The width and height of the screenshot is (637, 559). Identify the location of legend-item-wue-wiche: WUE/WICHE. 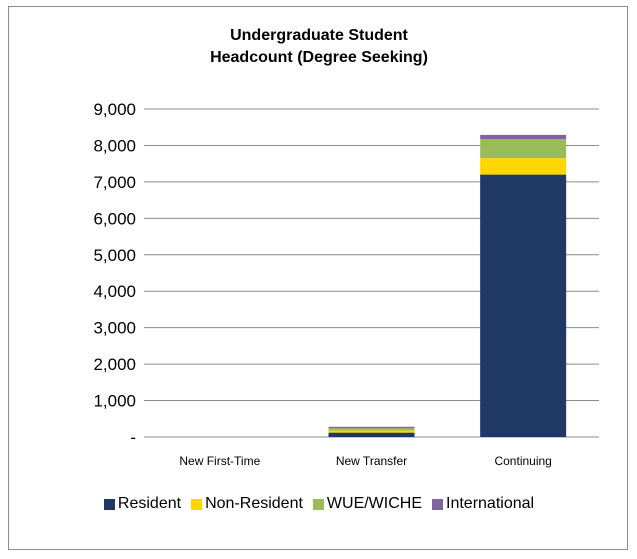
(367, 504).